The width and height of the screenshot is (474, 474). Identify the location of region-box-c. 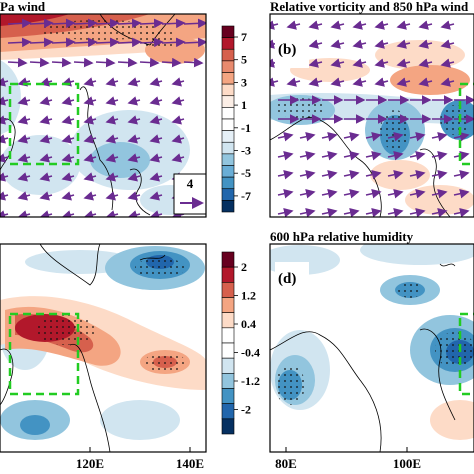
(44, 354).